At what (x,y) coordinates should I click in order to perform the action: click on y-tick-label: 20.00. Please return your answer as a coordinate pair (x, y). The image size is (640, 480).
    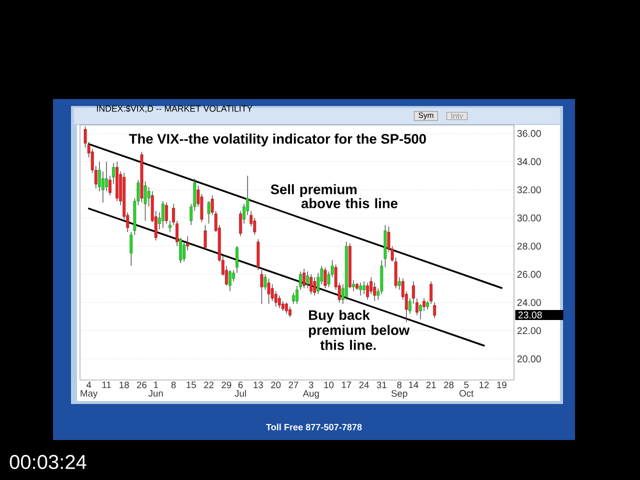
    Looking at the image, I should click on (529, 358).